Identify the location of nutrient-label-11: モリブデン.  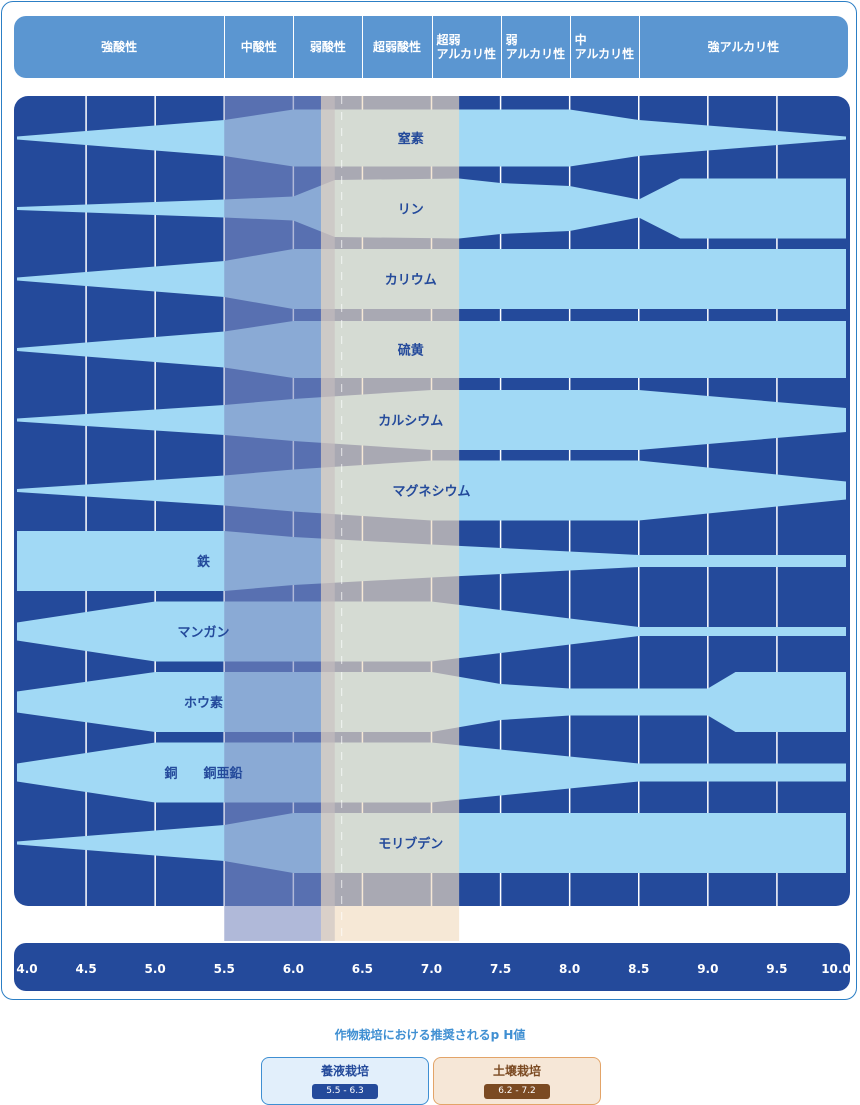
(410, 844).